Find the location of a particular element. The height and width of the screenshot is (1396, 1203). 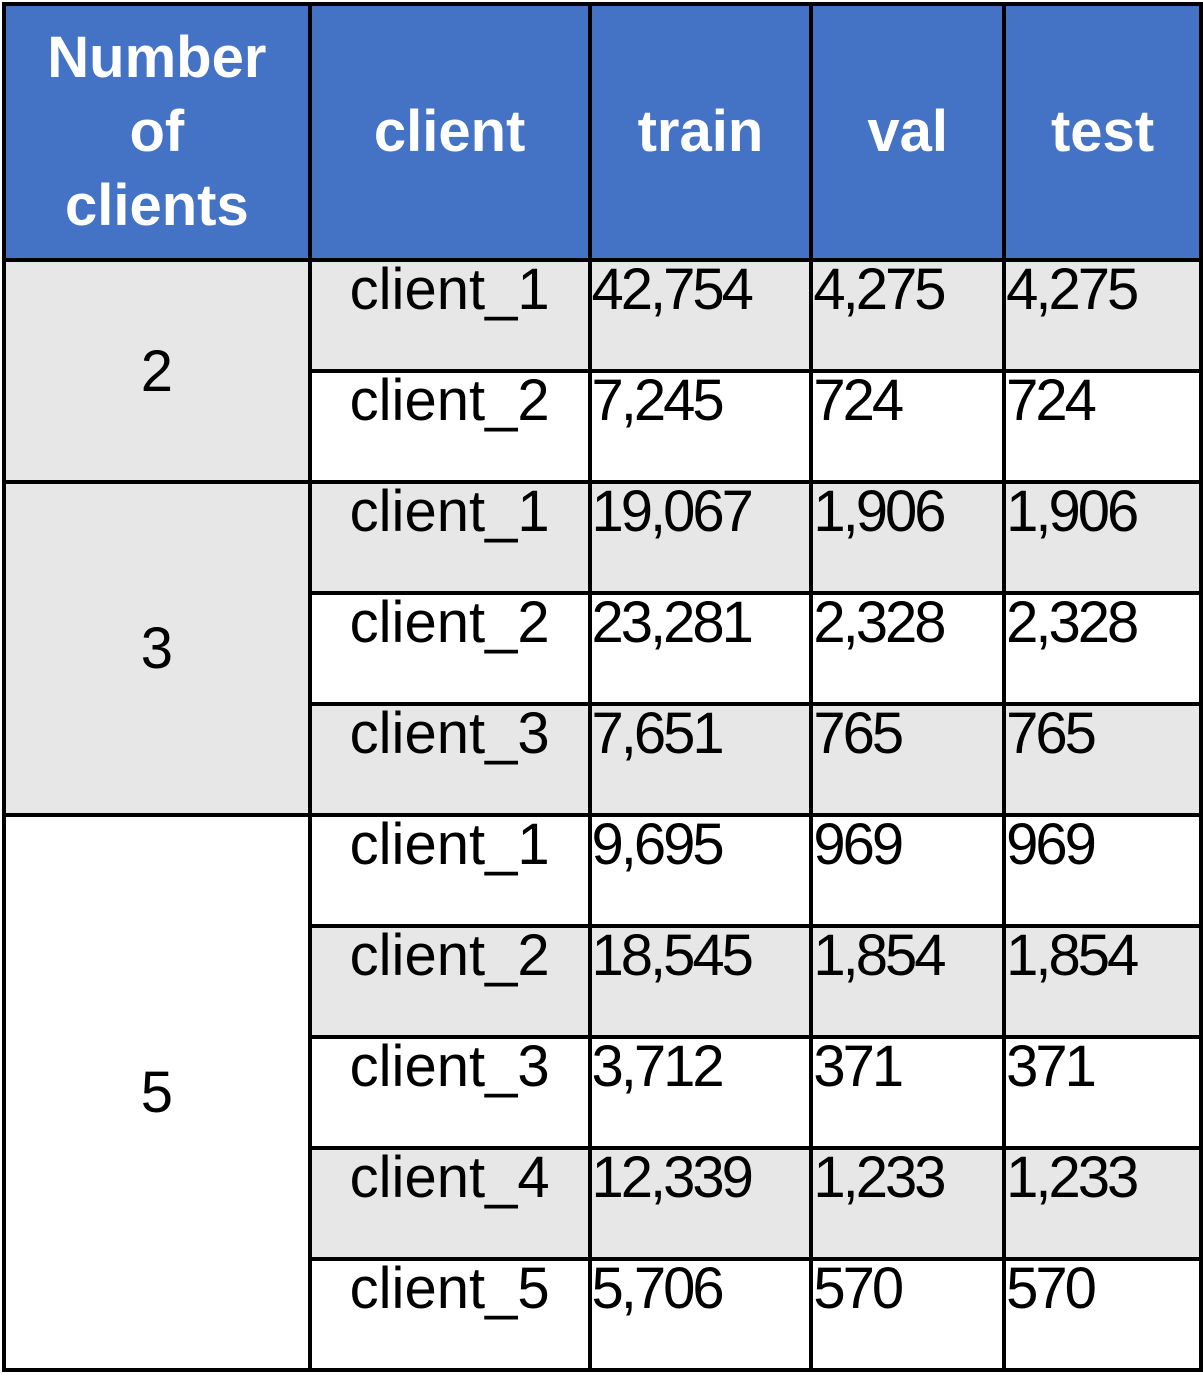

test-cell: 969 is located at coordinates (1102, 870).